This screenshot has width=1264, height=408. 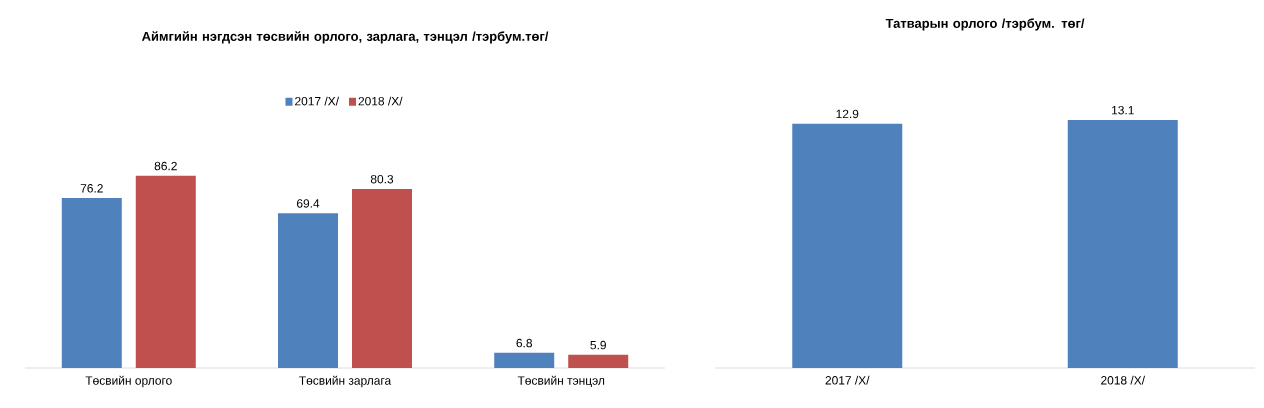 What do you see at coordinates (1123, 380) in the screenshot?
I see `x-tick-label: 2018 /X/` at bounding box center [1123, 380].